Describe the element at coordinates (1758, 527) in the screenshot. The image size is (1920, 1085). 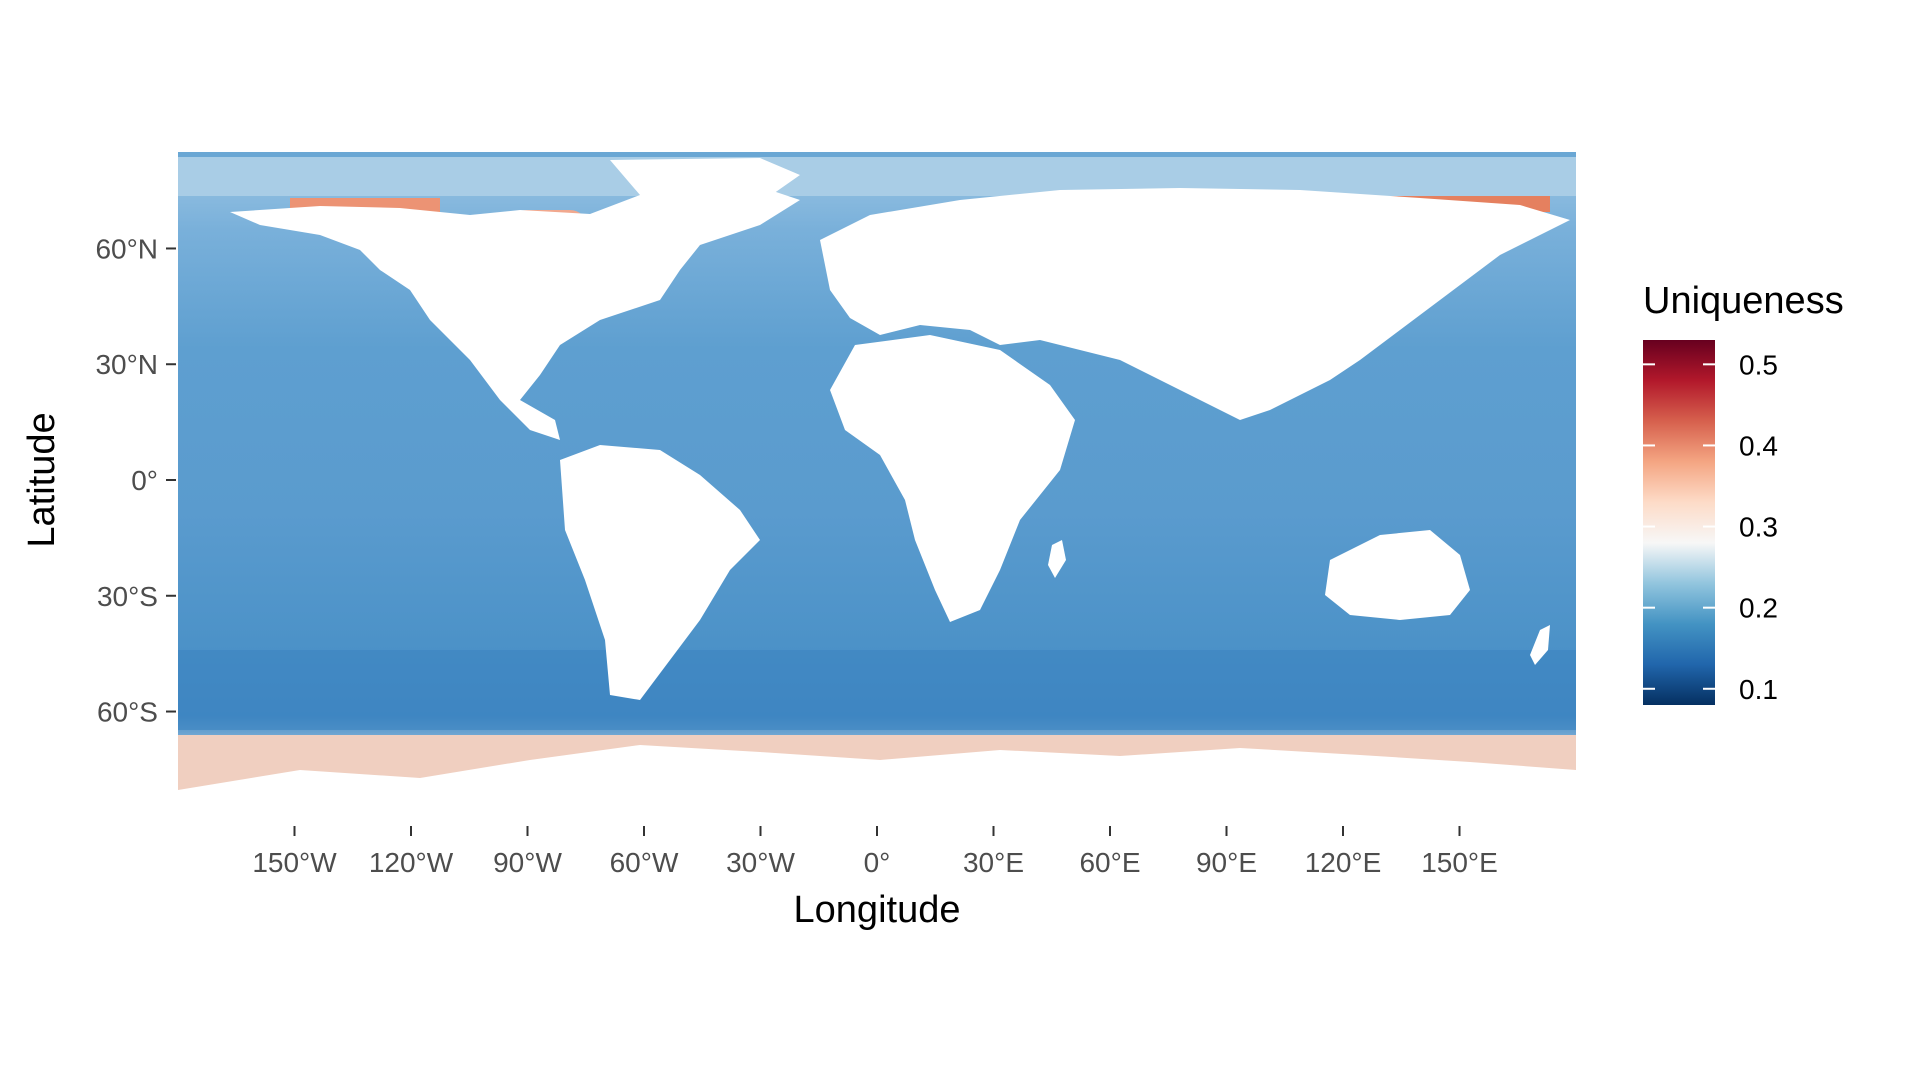
I see `legend-tick-label: 0.3` at that location.